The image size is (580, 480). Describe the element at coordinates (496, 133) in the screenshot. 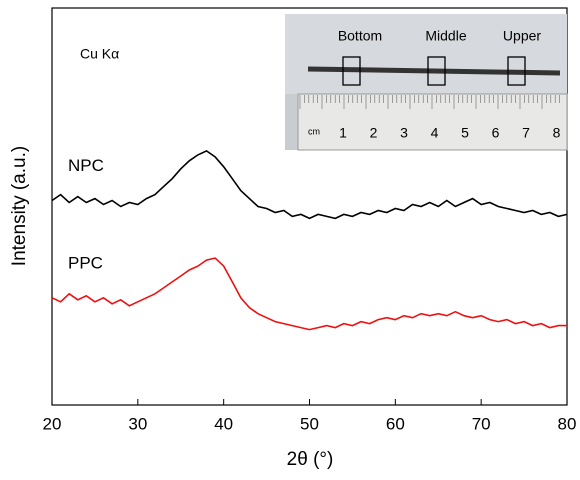

I see `ruler-number: 6` at that location.